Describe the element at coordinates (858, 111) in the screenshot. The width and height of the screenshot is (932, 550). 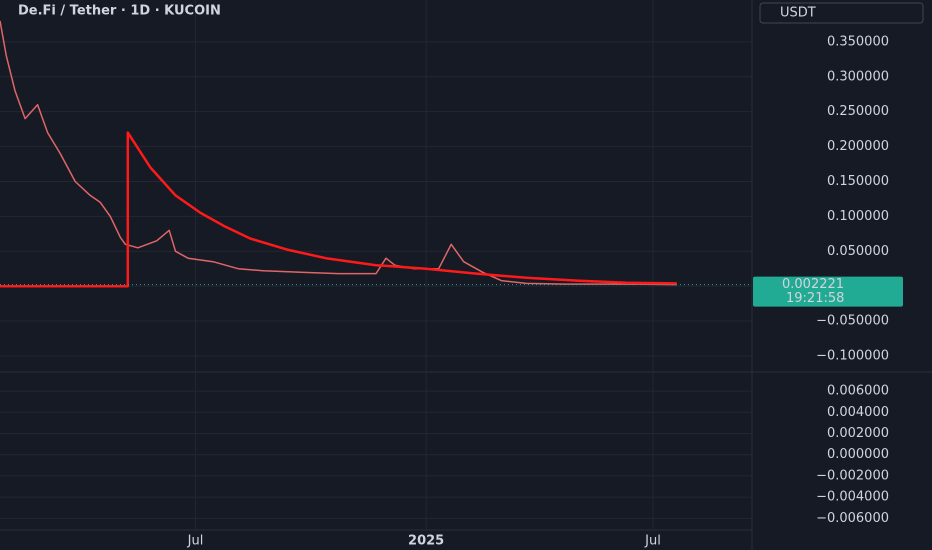
I see `y-tick-label: 0.250000` at that location.